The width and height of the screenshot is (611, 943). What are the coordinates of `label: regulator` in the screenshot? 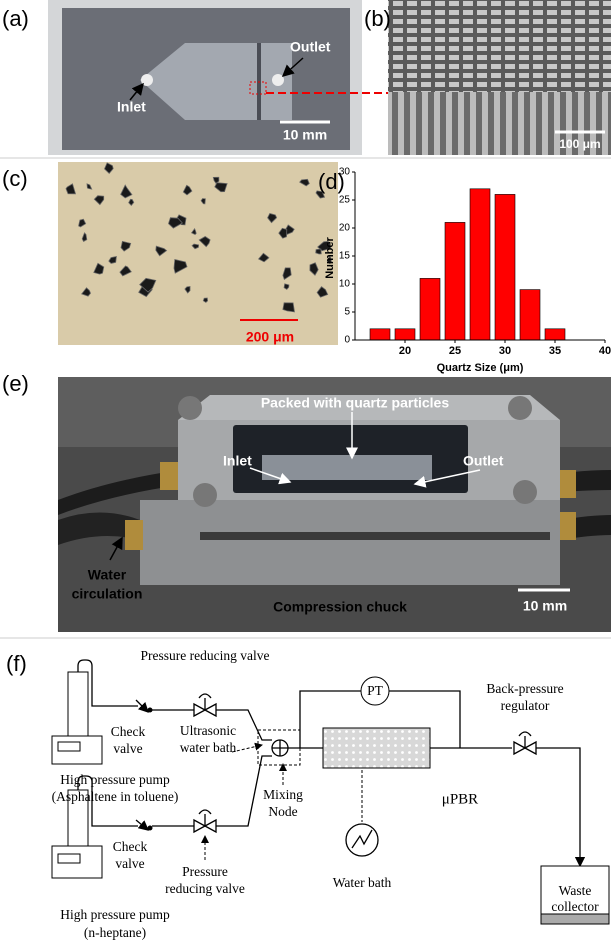 It's located at (525, 705).